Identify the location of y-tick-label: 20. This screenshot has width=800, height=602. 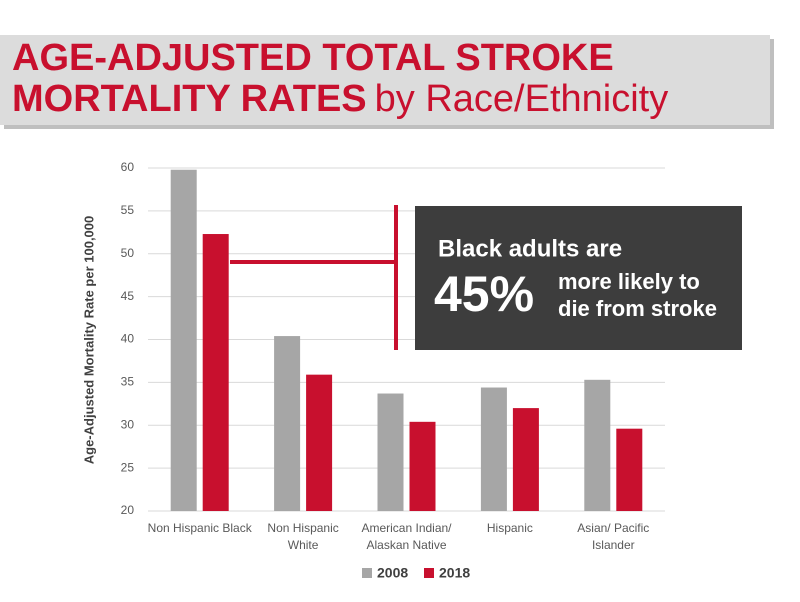
(128, 510).